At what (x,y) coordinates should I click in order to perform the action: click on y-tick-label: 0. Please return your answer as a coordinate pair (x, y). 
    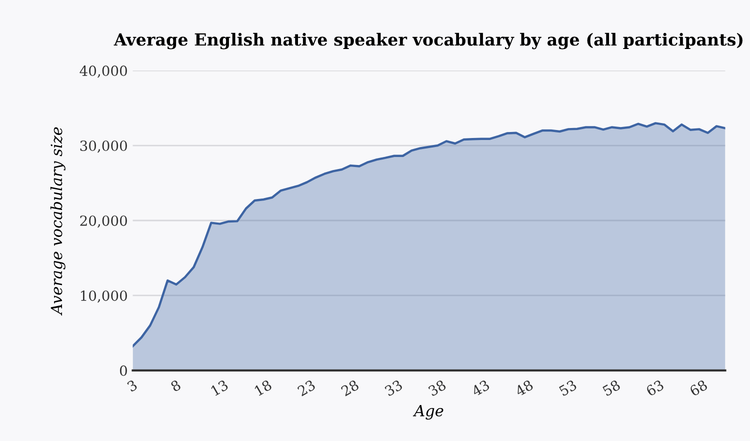
    Looking at the image, I should click on (123, 370).